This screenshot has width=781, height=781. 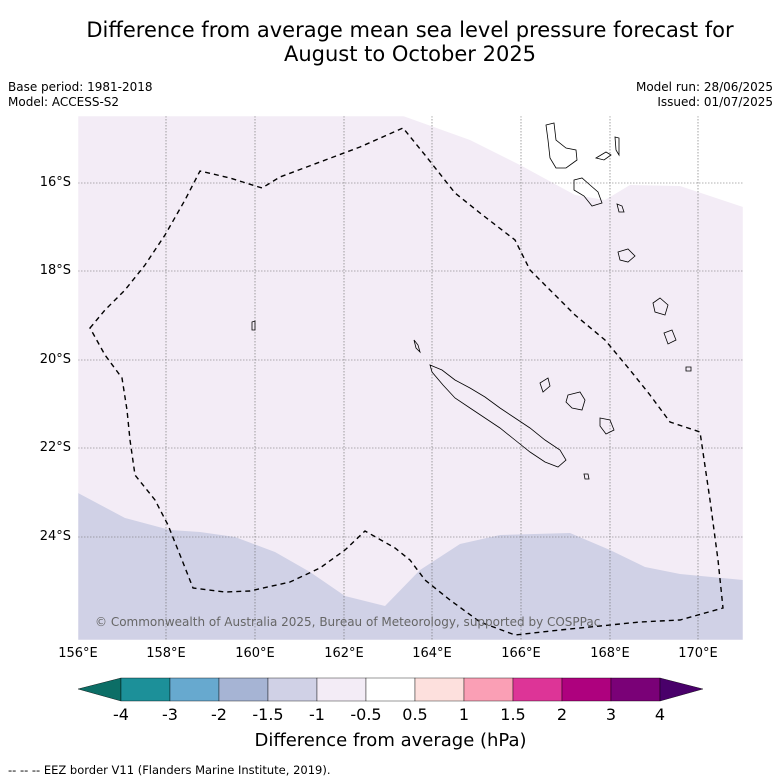 What do you see at coordinates (219, 714) in the screenshot?
I see `colorbar-tick: -2` at bounding box center [219, 714].